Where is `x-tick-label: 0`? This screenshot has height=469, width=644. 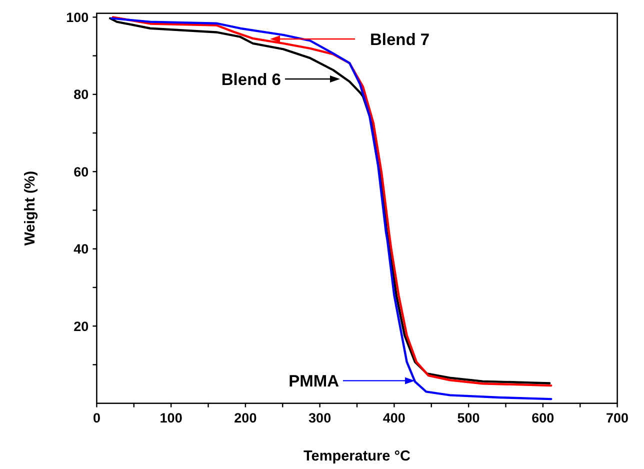
x-tick-label: 0 is located at coordinates (96, 418).